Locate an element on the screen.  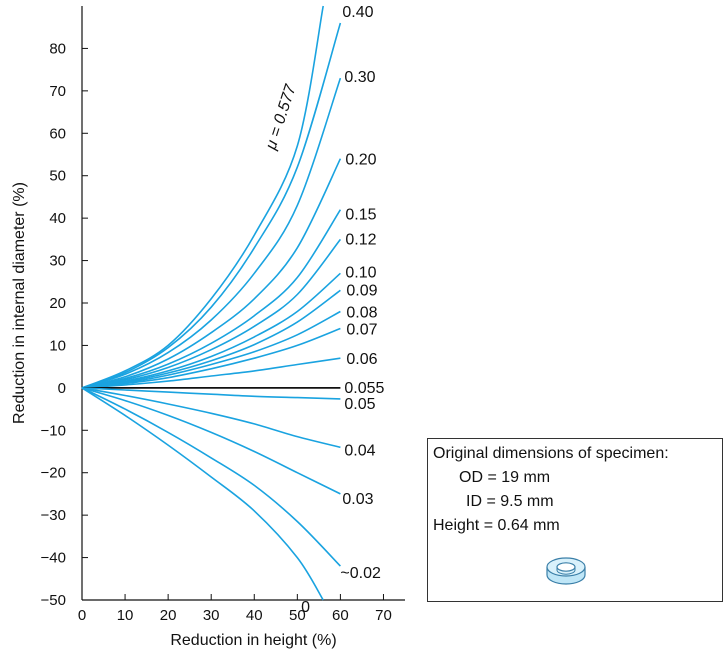
x-tick-label: 20 is located at coordinates (168, 615).